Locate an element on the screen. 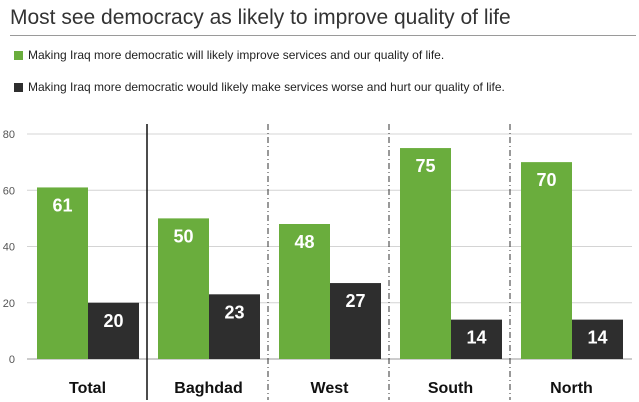 Image resolution: width=639 pixels, height=402 pixels. bar-value-label: 48 is located at coordinates (304, 242).